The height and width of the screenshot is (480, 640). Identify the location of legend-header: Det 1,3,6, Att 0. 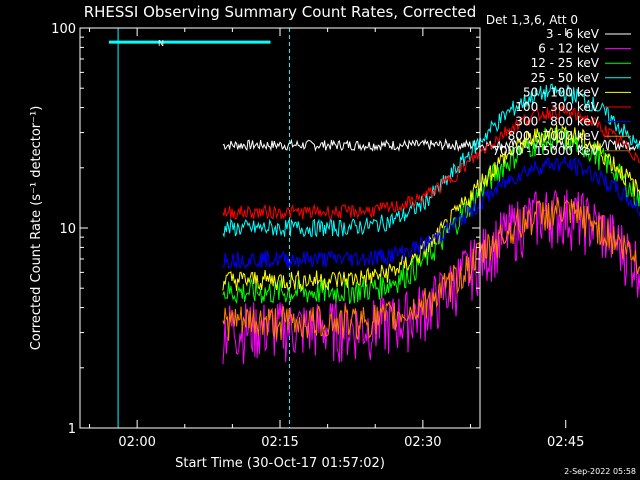
(532, 20).